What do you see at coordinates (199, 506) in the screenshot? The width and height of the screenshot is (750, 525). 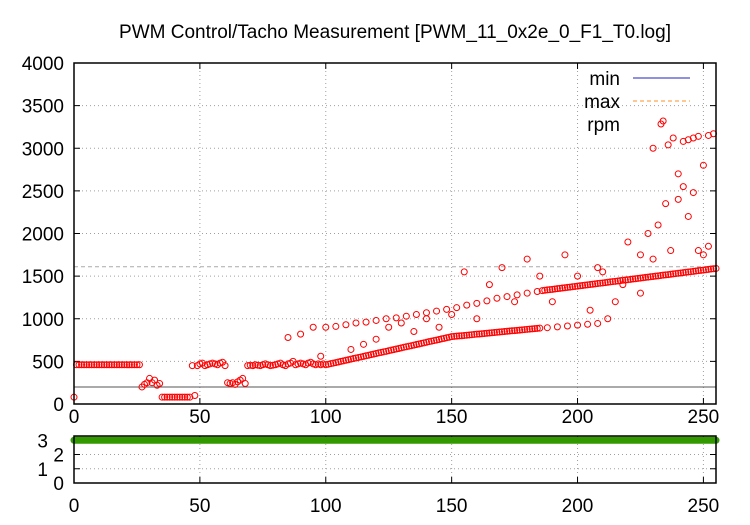 I see `x-tick-label: 50` at bounding box center [199, 506].